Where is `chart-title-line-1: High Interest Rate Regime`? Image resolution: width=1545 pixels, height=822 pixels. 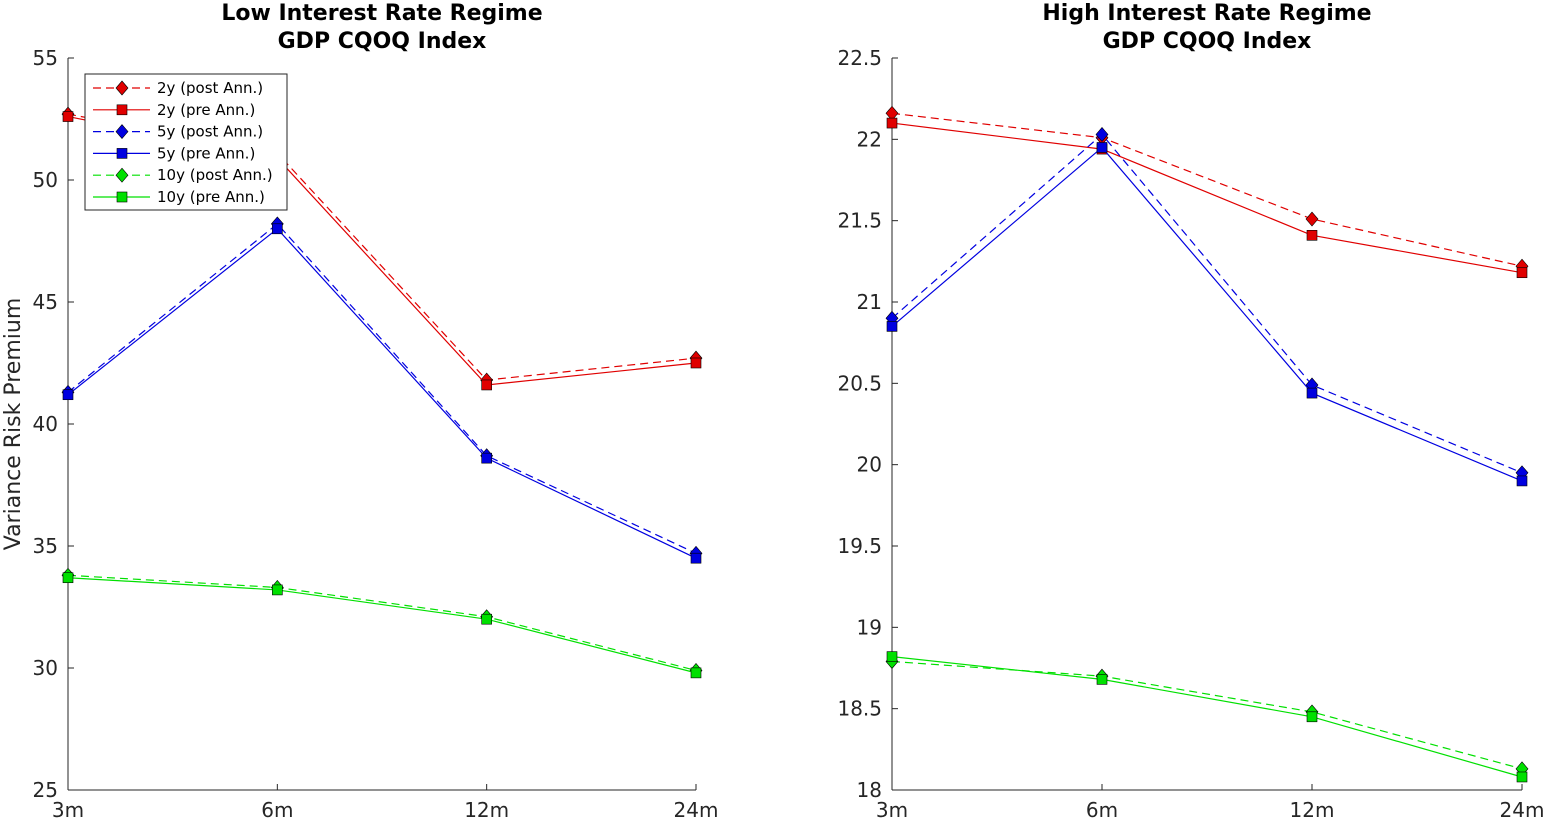 chart-title-line-1: High Interest Rate Regime is located at coordinates (1206, 13).